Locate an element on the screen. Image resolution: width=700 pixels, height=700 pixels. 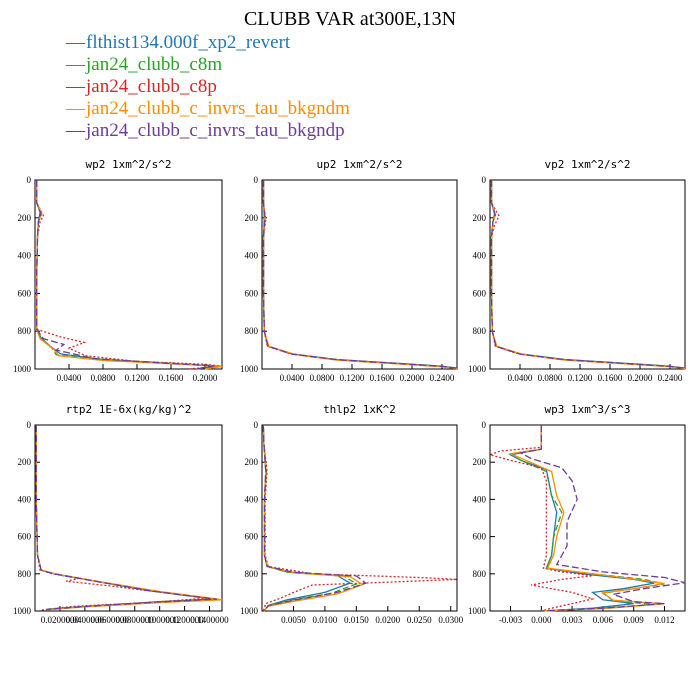
x-tick-label: 0.009 is located at coordinates (634, 620).